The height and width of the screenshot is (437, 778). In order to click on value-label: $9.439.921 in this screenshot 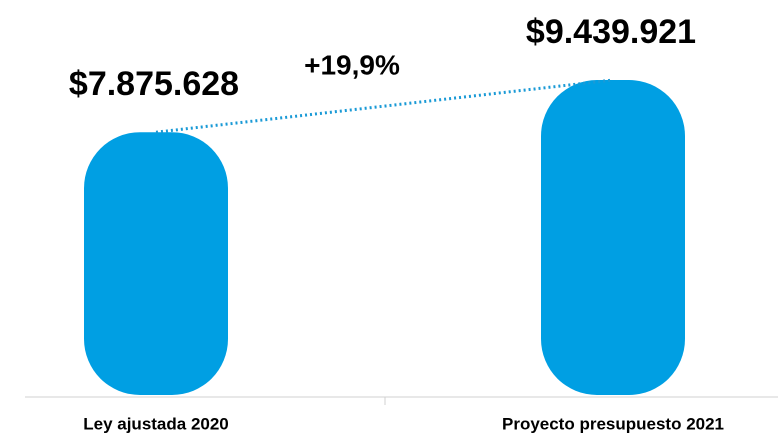, I will do `click(611, 32)`.